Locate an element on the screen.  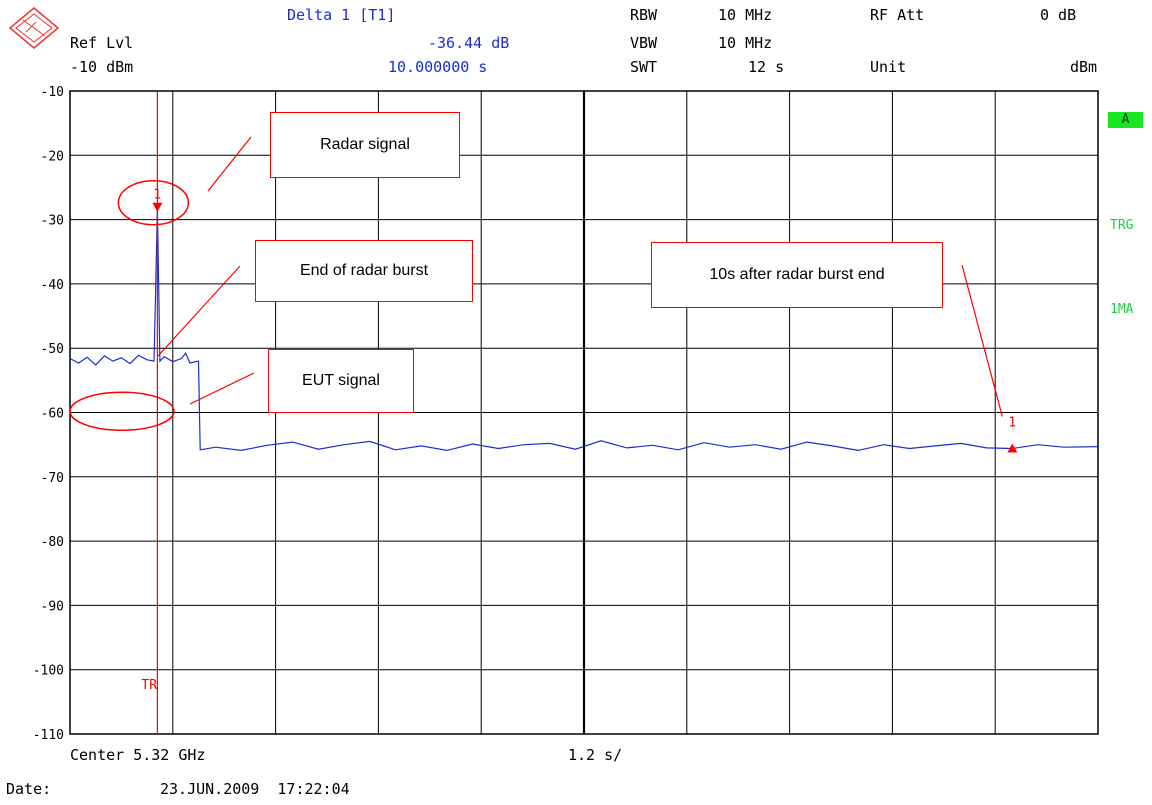
marker-1-triangle is located at coordinates (157, 207).